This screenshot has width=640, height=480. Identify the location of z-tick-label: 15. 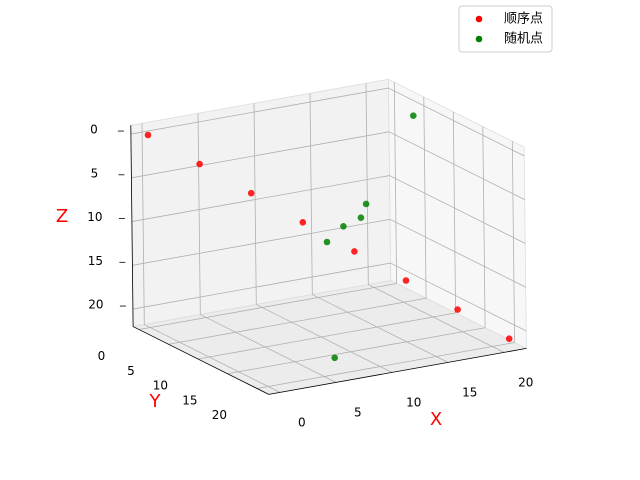
(95, 261).